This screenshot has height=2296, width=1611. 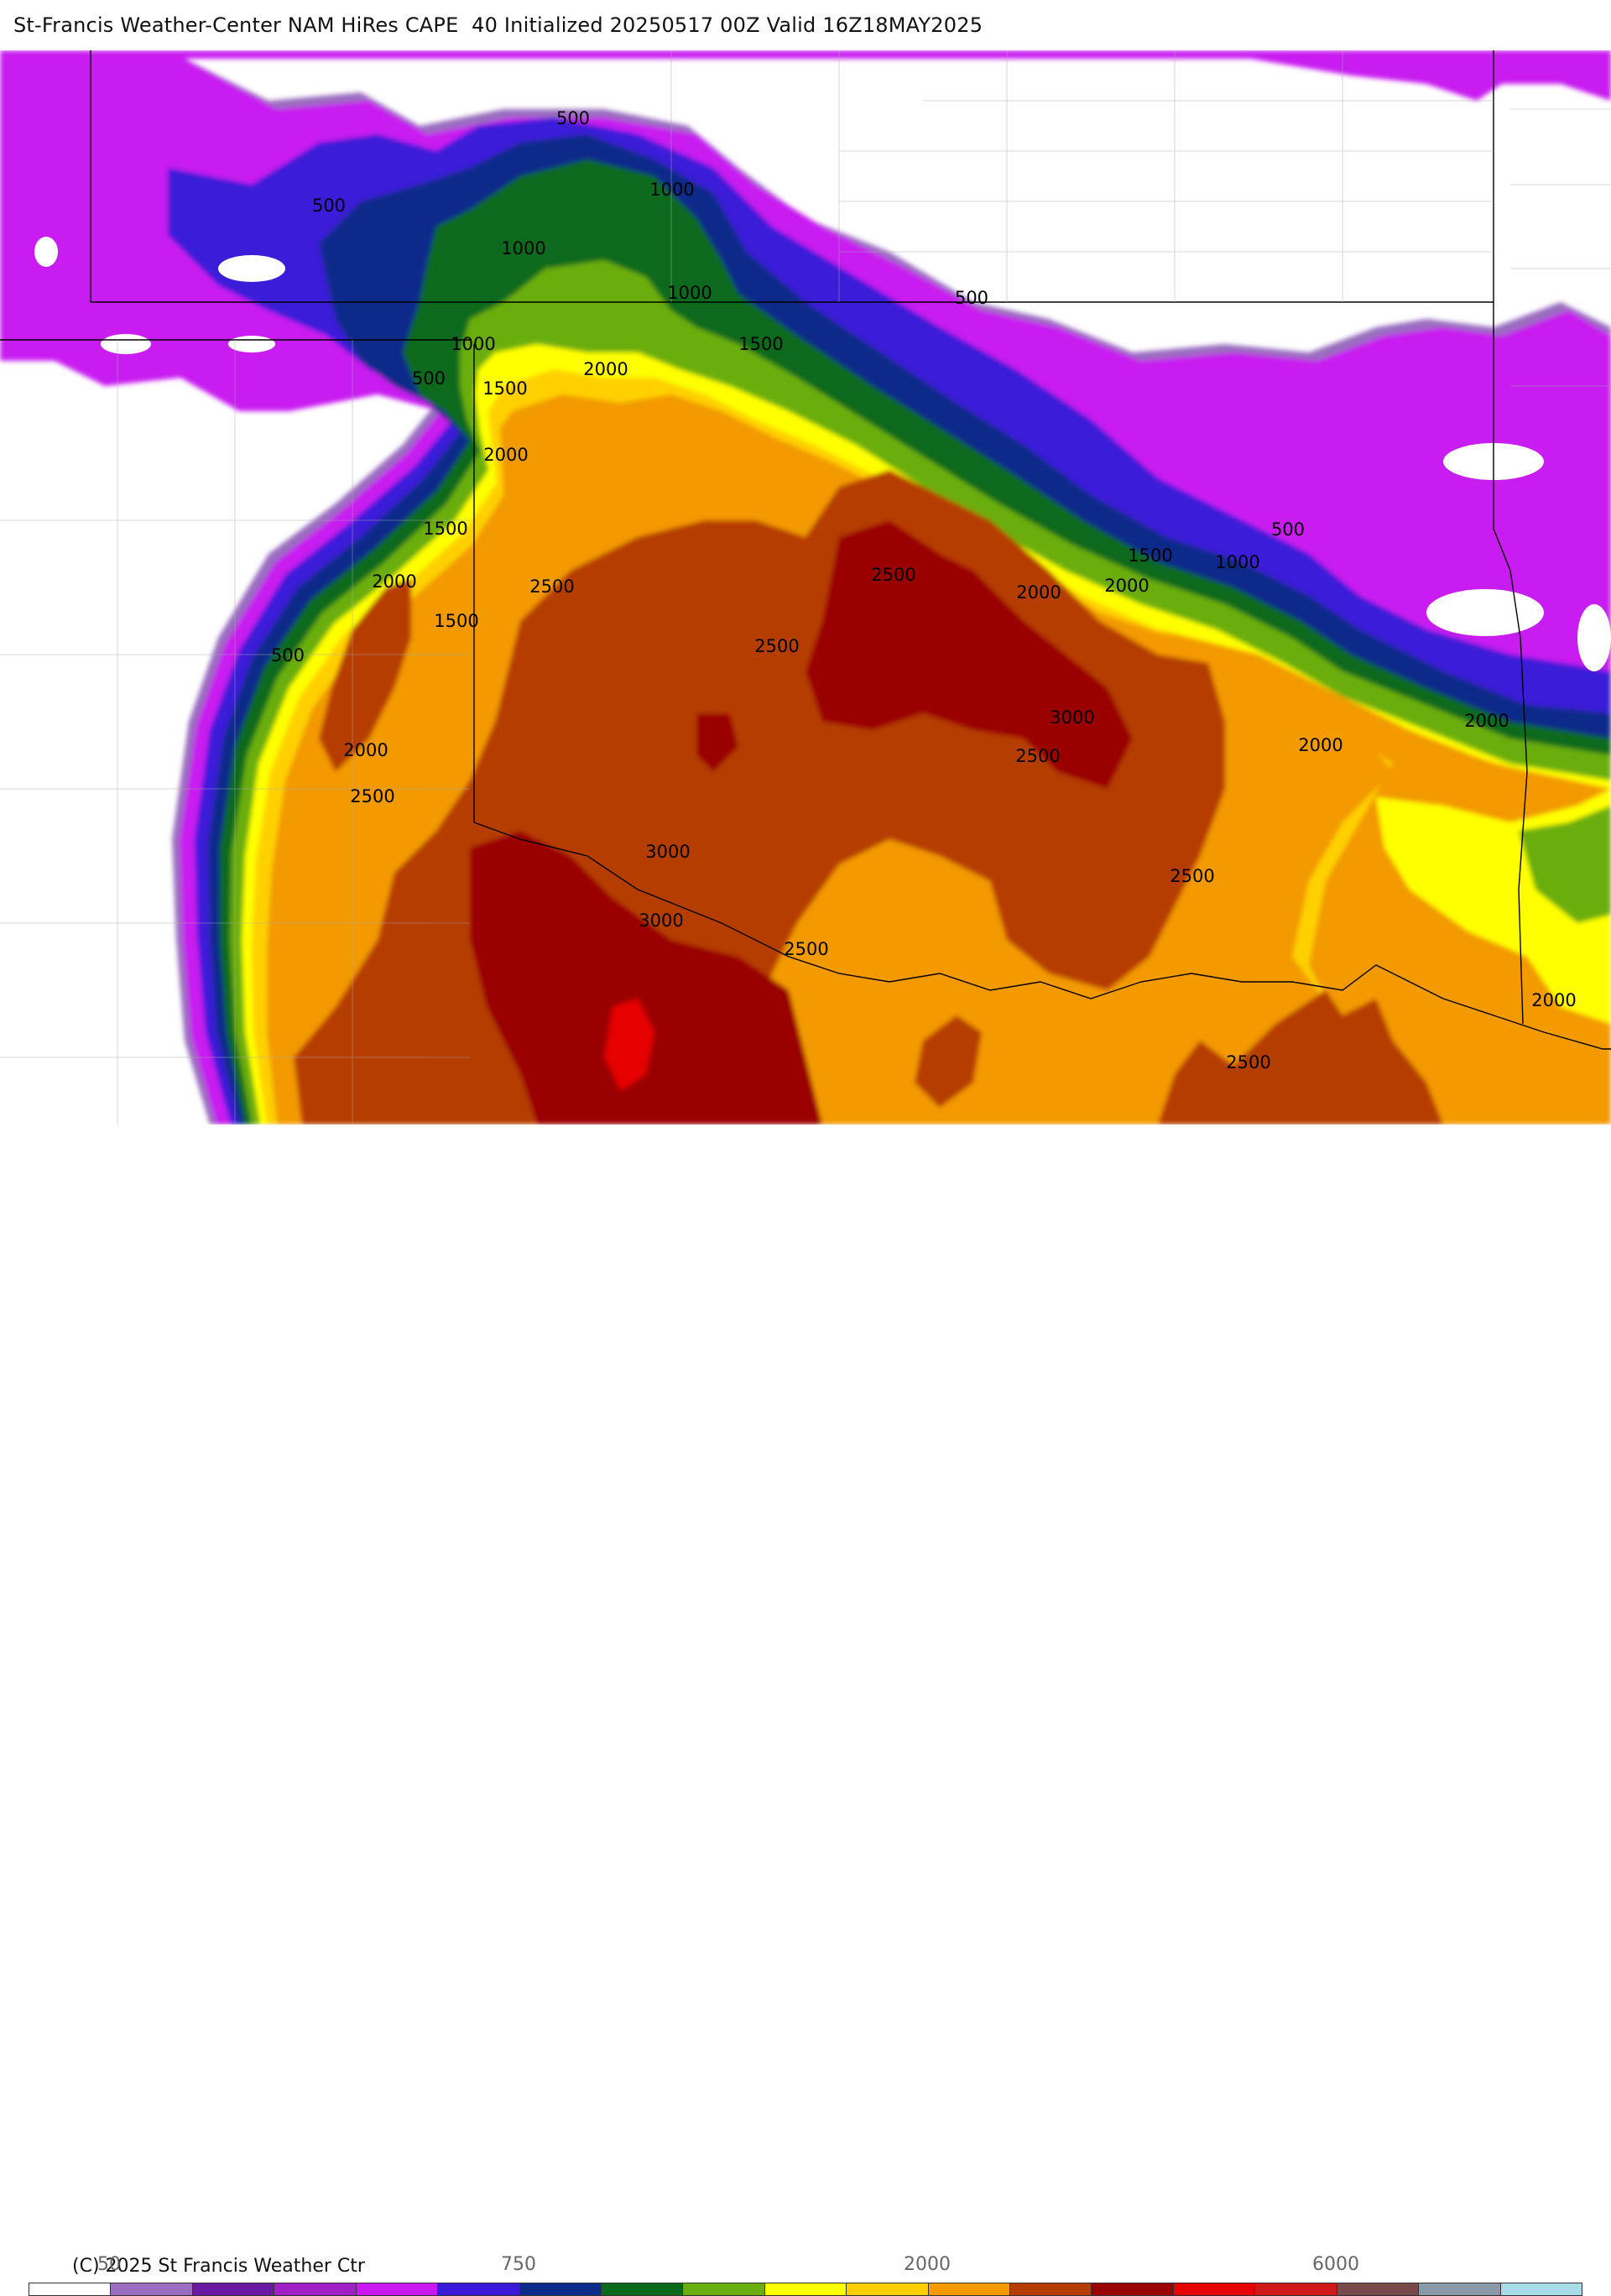 What do you see at coordinates (1300, 1057) in the screenshot?
I see `band-rust-southeast` at bounding box center [1300, 1057].